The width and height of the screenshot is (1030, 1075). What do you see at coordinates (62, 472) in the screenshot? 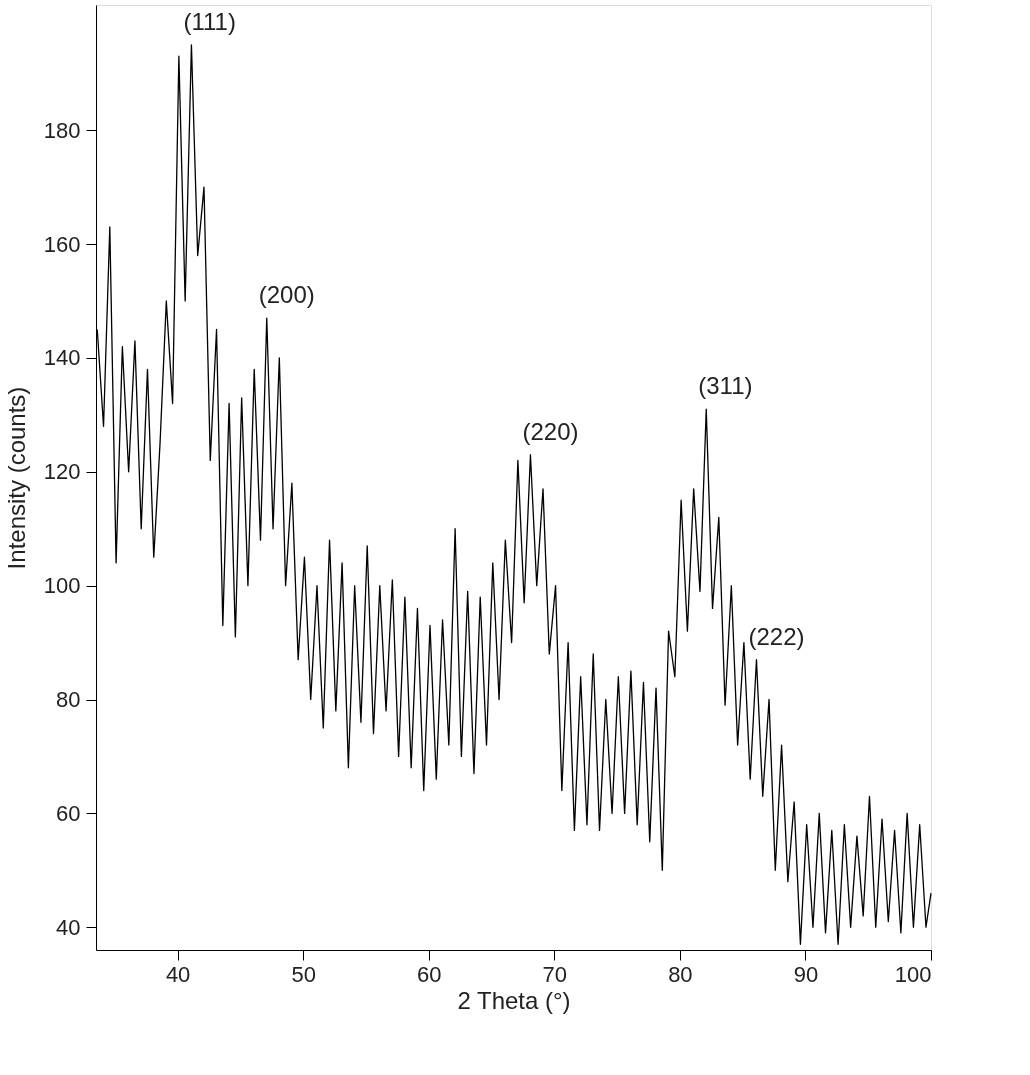
I see `y-tick-label: 120` at bounding box center [62, 472].